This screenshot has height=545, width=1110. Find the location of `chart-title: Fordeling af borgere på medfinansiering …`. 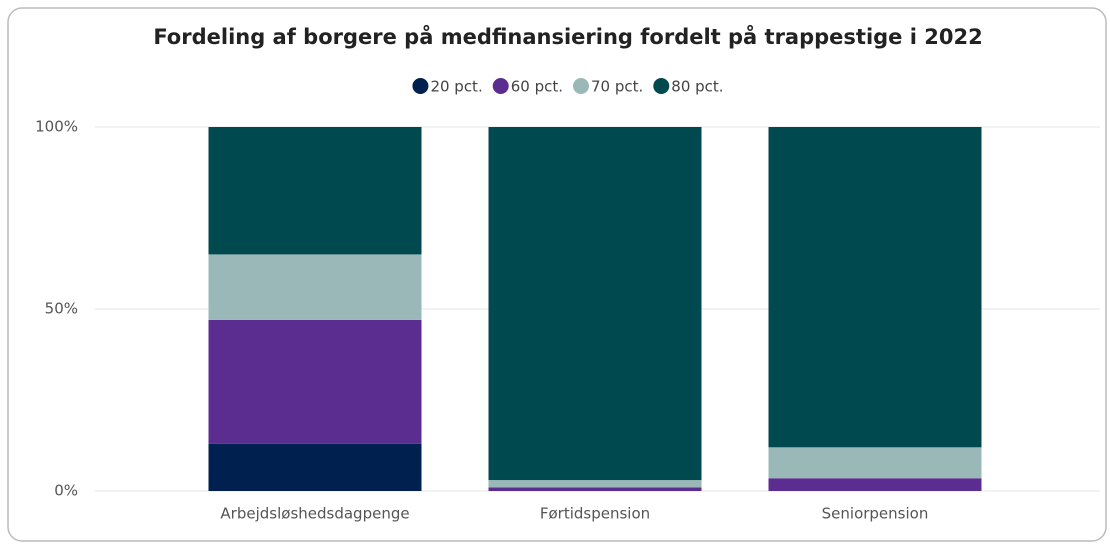

chart-title: Fordeling af borgere på medfinansiering … is located at coordinates (567, 36).